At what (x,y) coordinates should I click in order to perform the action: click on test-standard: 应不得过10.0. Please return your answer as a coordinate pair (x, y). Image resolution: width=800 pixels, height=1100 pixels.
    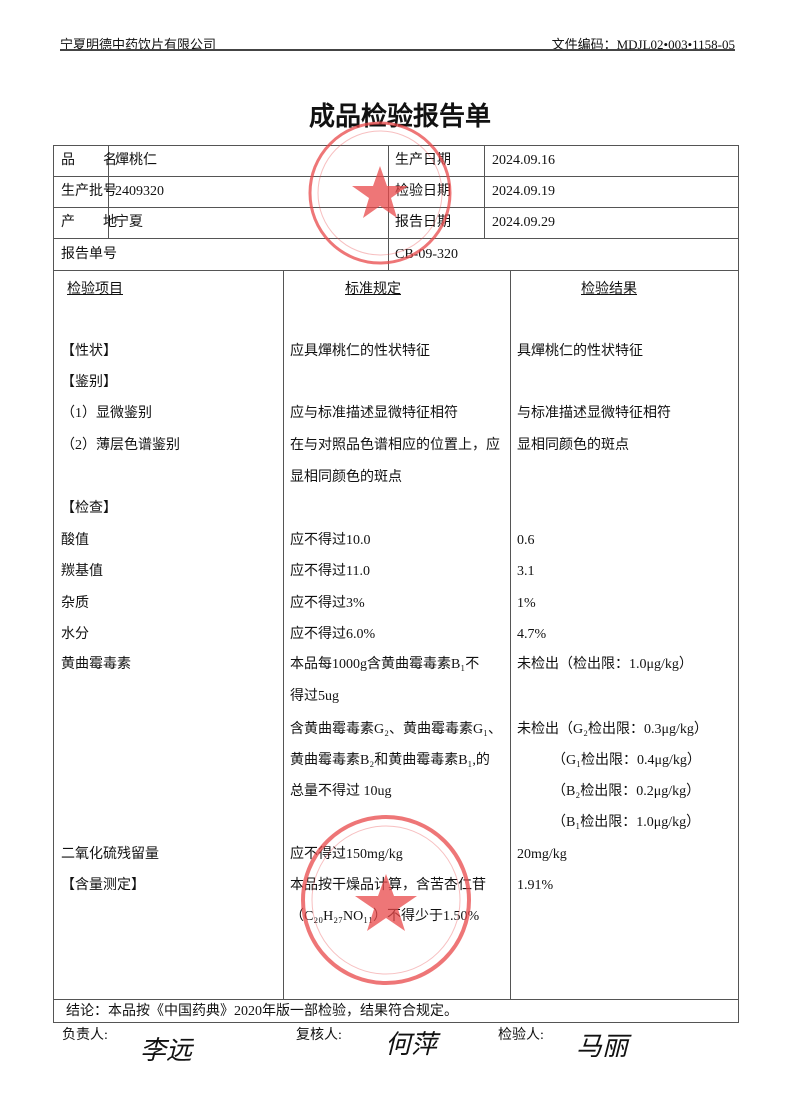
    Looking at the image, I should click on (330, 540).